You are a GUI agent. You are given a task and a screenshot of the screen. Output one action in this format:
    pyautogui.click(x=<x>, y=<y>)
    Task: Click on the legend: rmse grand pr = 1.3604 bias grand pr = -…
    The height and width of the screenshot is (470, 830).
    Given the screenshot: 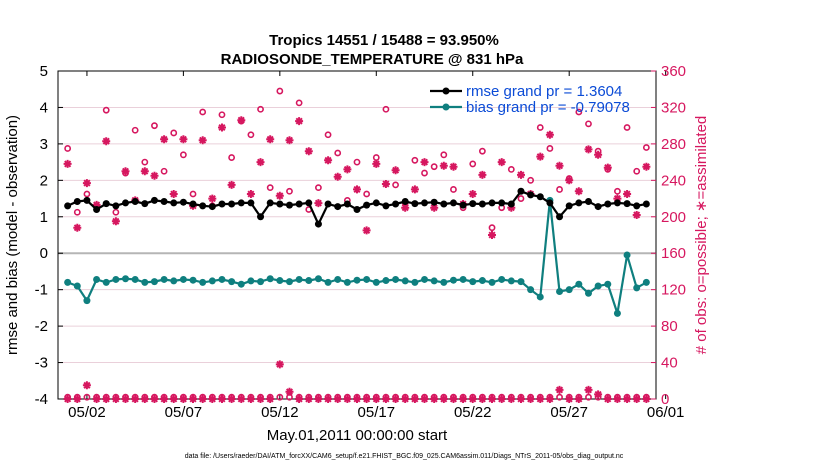 What is the action you would take?
    pyautogui.click(x=530, y=99)
    